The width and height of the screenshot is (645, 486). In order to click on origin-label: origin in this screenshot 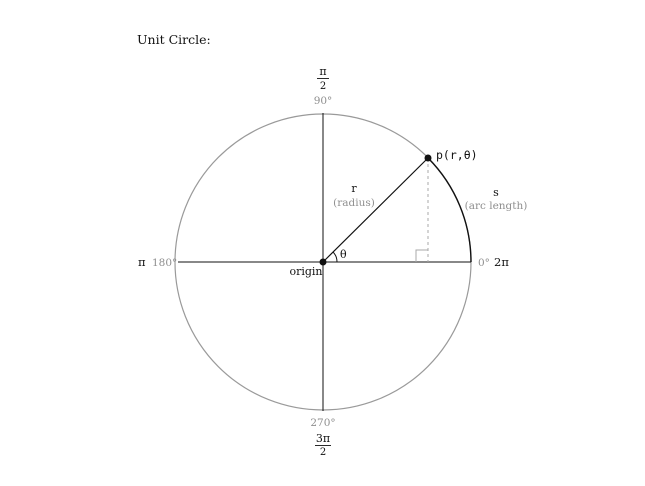, I will do `click(305, 271)`.